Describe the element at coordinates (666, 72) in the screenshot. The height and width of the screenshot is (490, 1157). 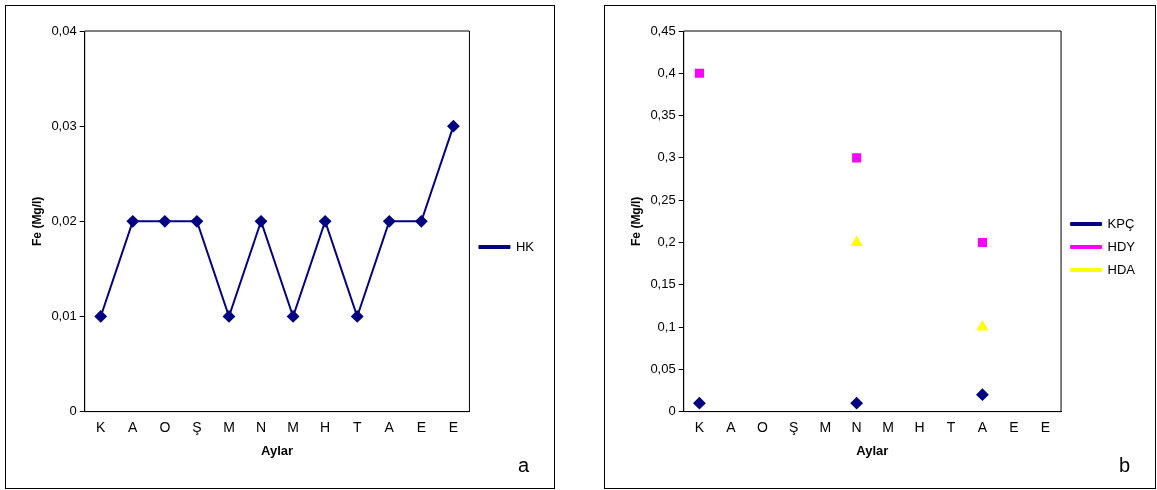
I see `y-tick-label: 0,4` at that location.